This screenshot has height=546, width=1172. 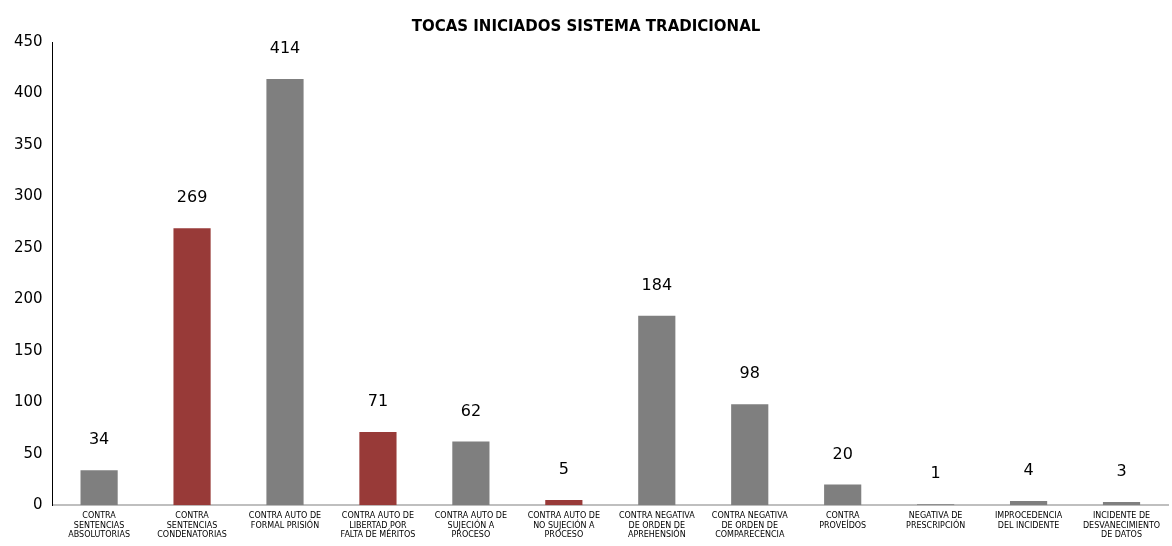 What do you see at coordinates (28, 92) in the screenshot?
I see `y-tick-label: 400` at bounding box center [28, 92].